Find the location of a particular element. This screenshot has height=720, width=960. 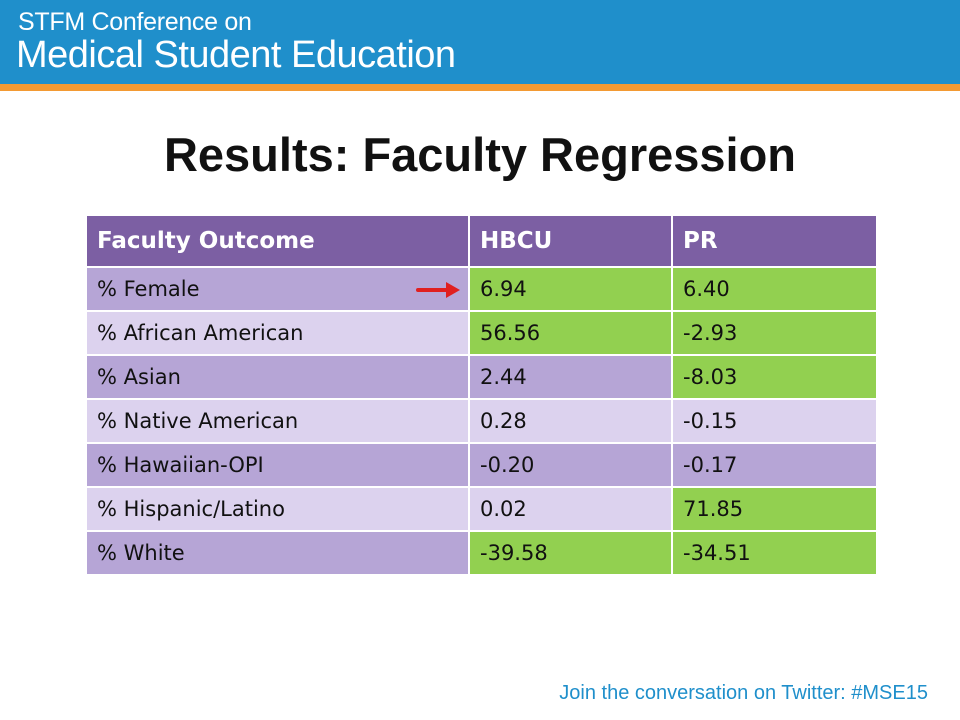

pr-value: -2.93 is located at coordinates (774, 333).